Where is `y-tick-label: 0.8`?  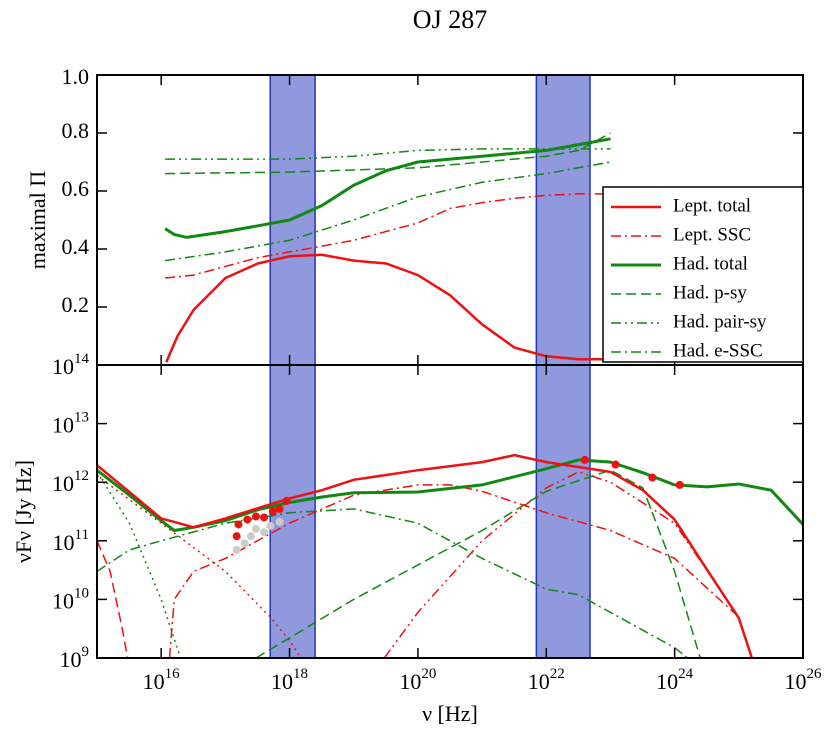 y-tick-label: 0.8 is located at coordinates (76, 130).